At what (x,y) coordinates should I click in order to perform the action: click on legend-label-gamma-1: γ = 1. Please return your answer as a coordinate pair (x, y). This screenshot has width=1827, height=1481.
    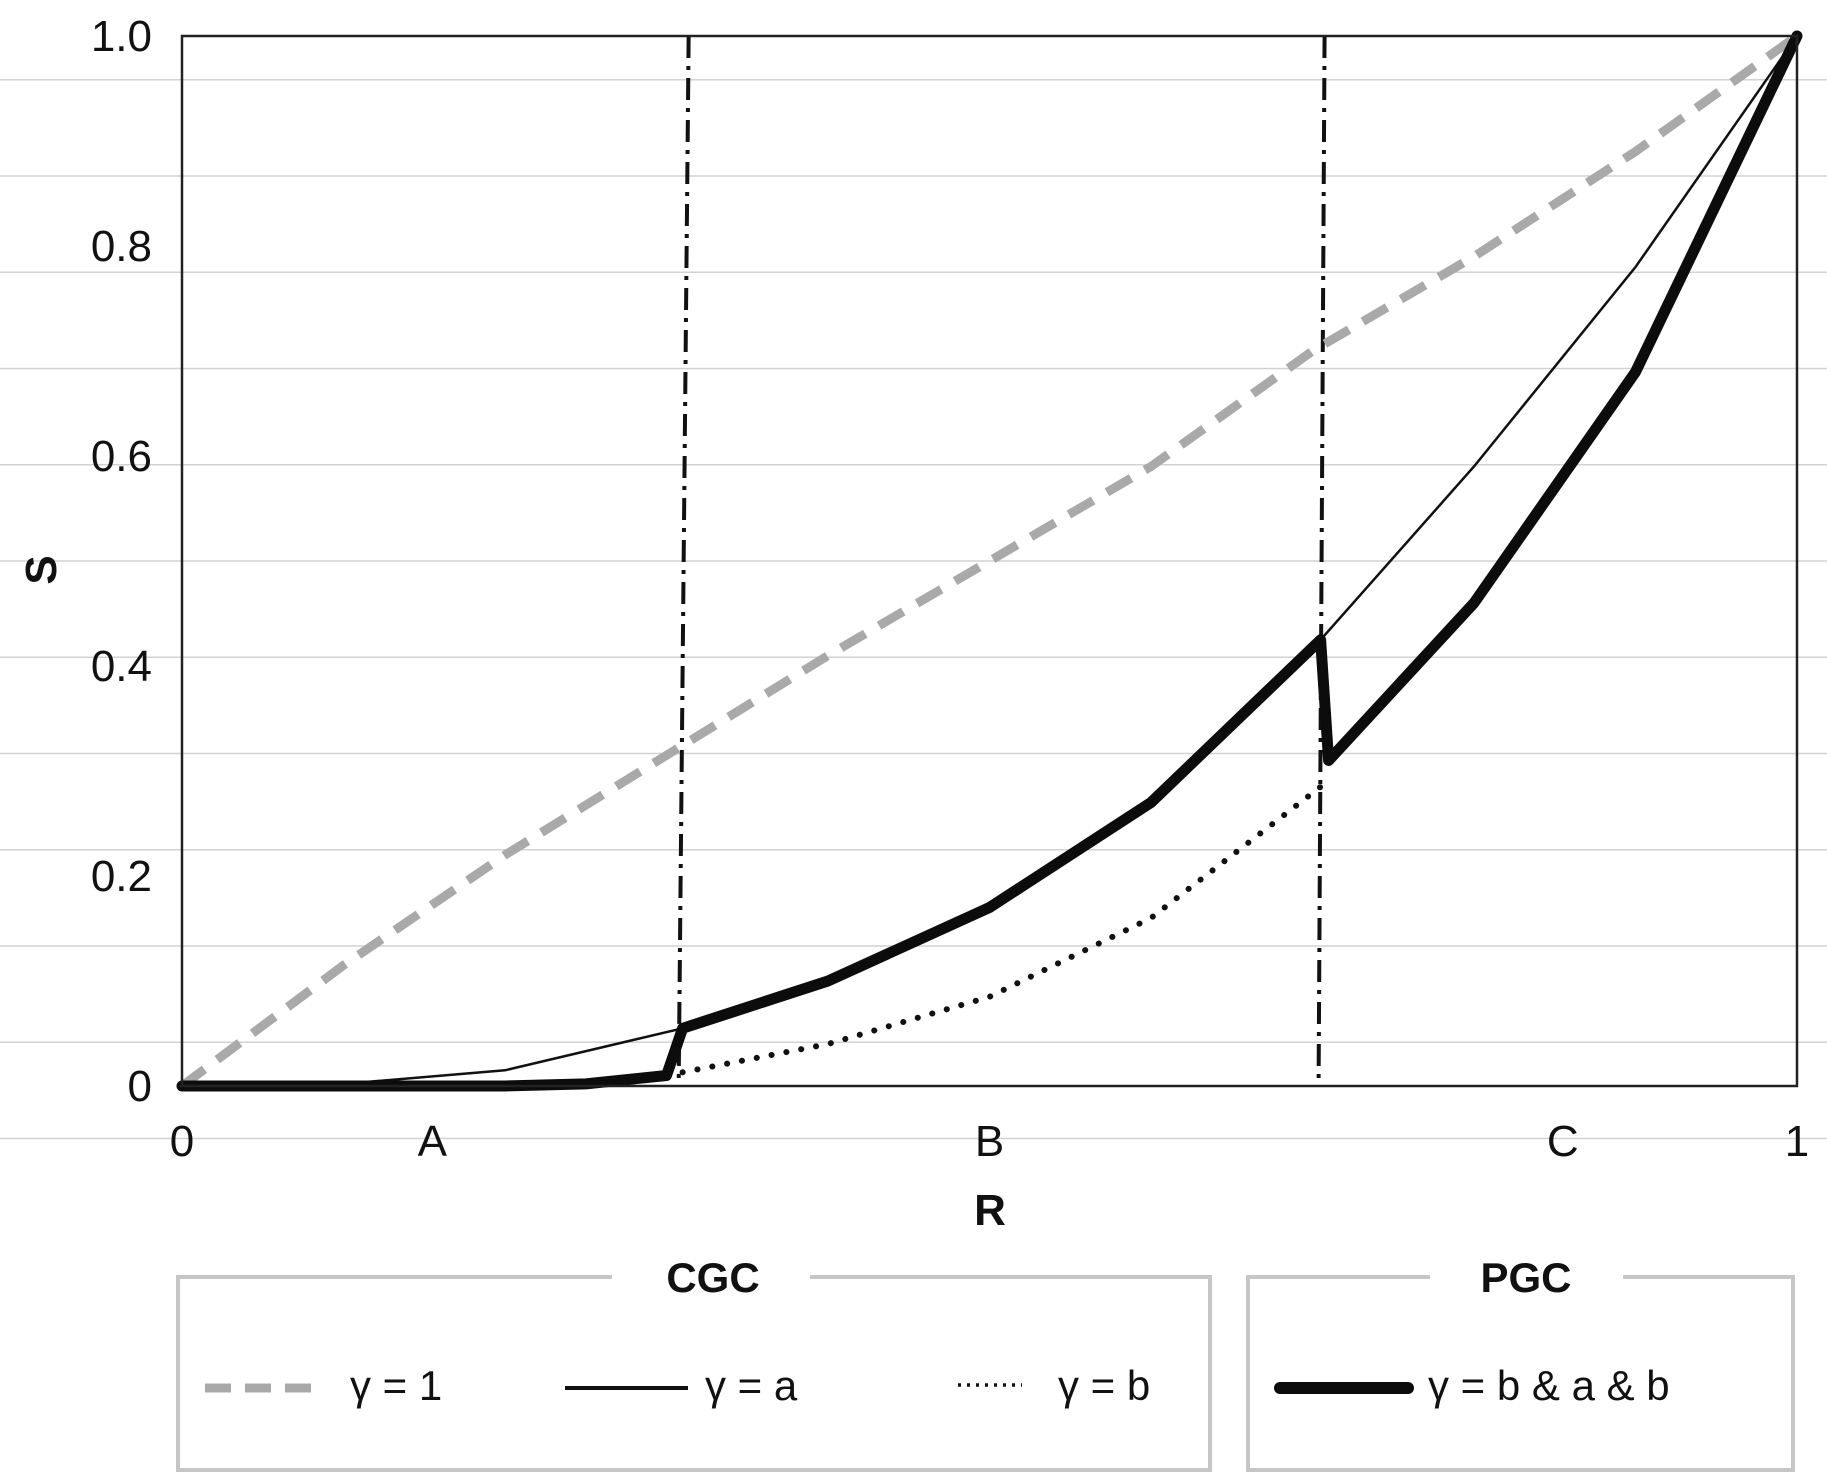
    Looking at the image, I should click on (396, 1385).